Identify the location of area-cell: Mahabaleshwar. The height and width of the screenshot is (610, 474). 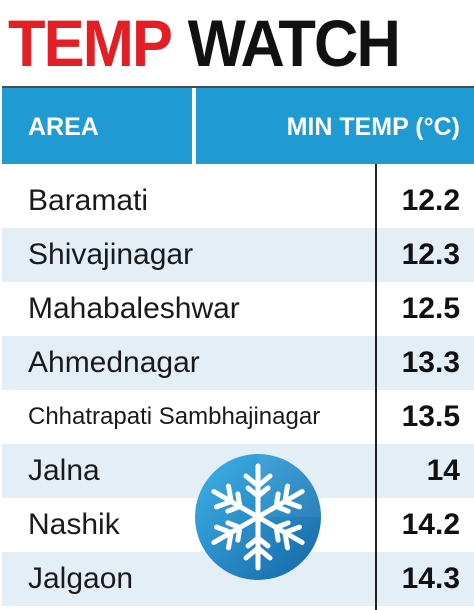
(134, 308).